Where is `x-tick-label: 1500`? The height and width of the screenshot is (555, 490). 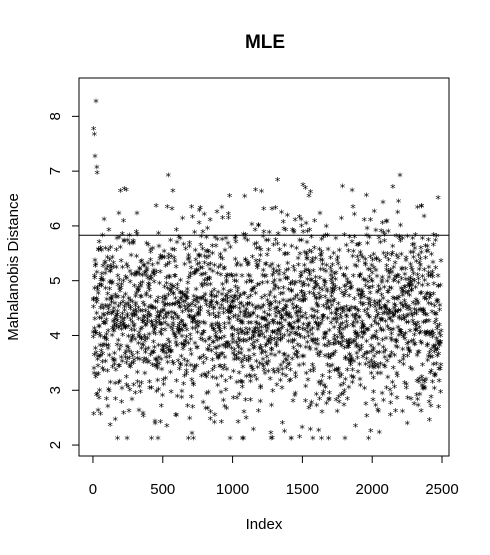
x-tick-label: 1500 is located at coordinates (302, 489).